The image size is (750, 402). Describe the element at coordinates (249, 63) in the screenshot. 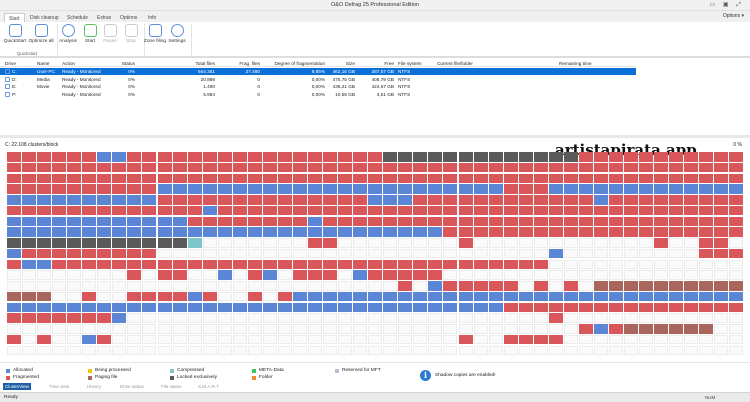

I see `column-header: Frag. files` at that location.